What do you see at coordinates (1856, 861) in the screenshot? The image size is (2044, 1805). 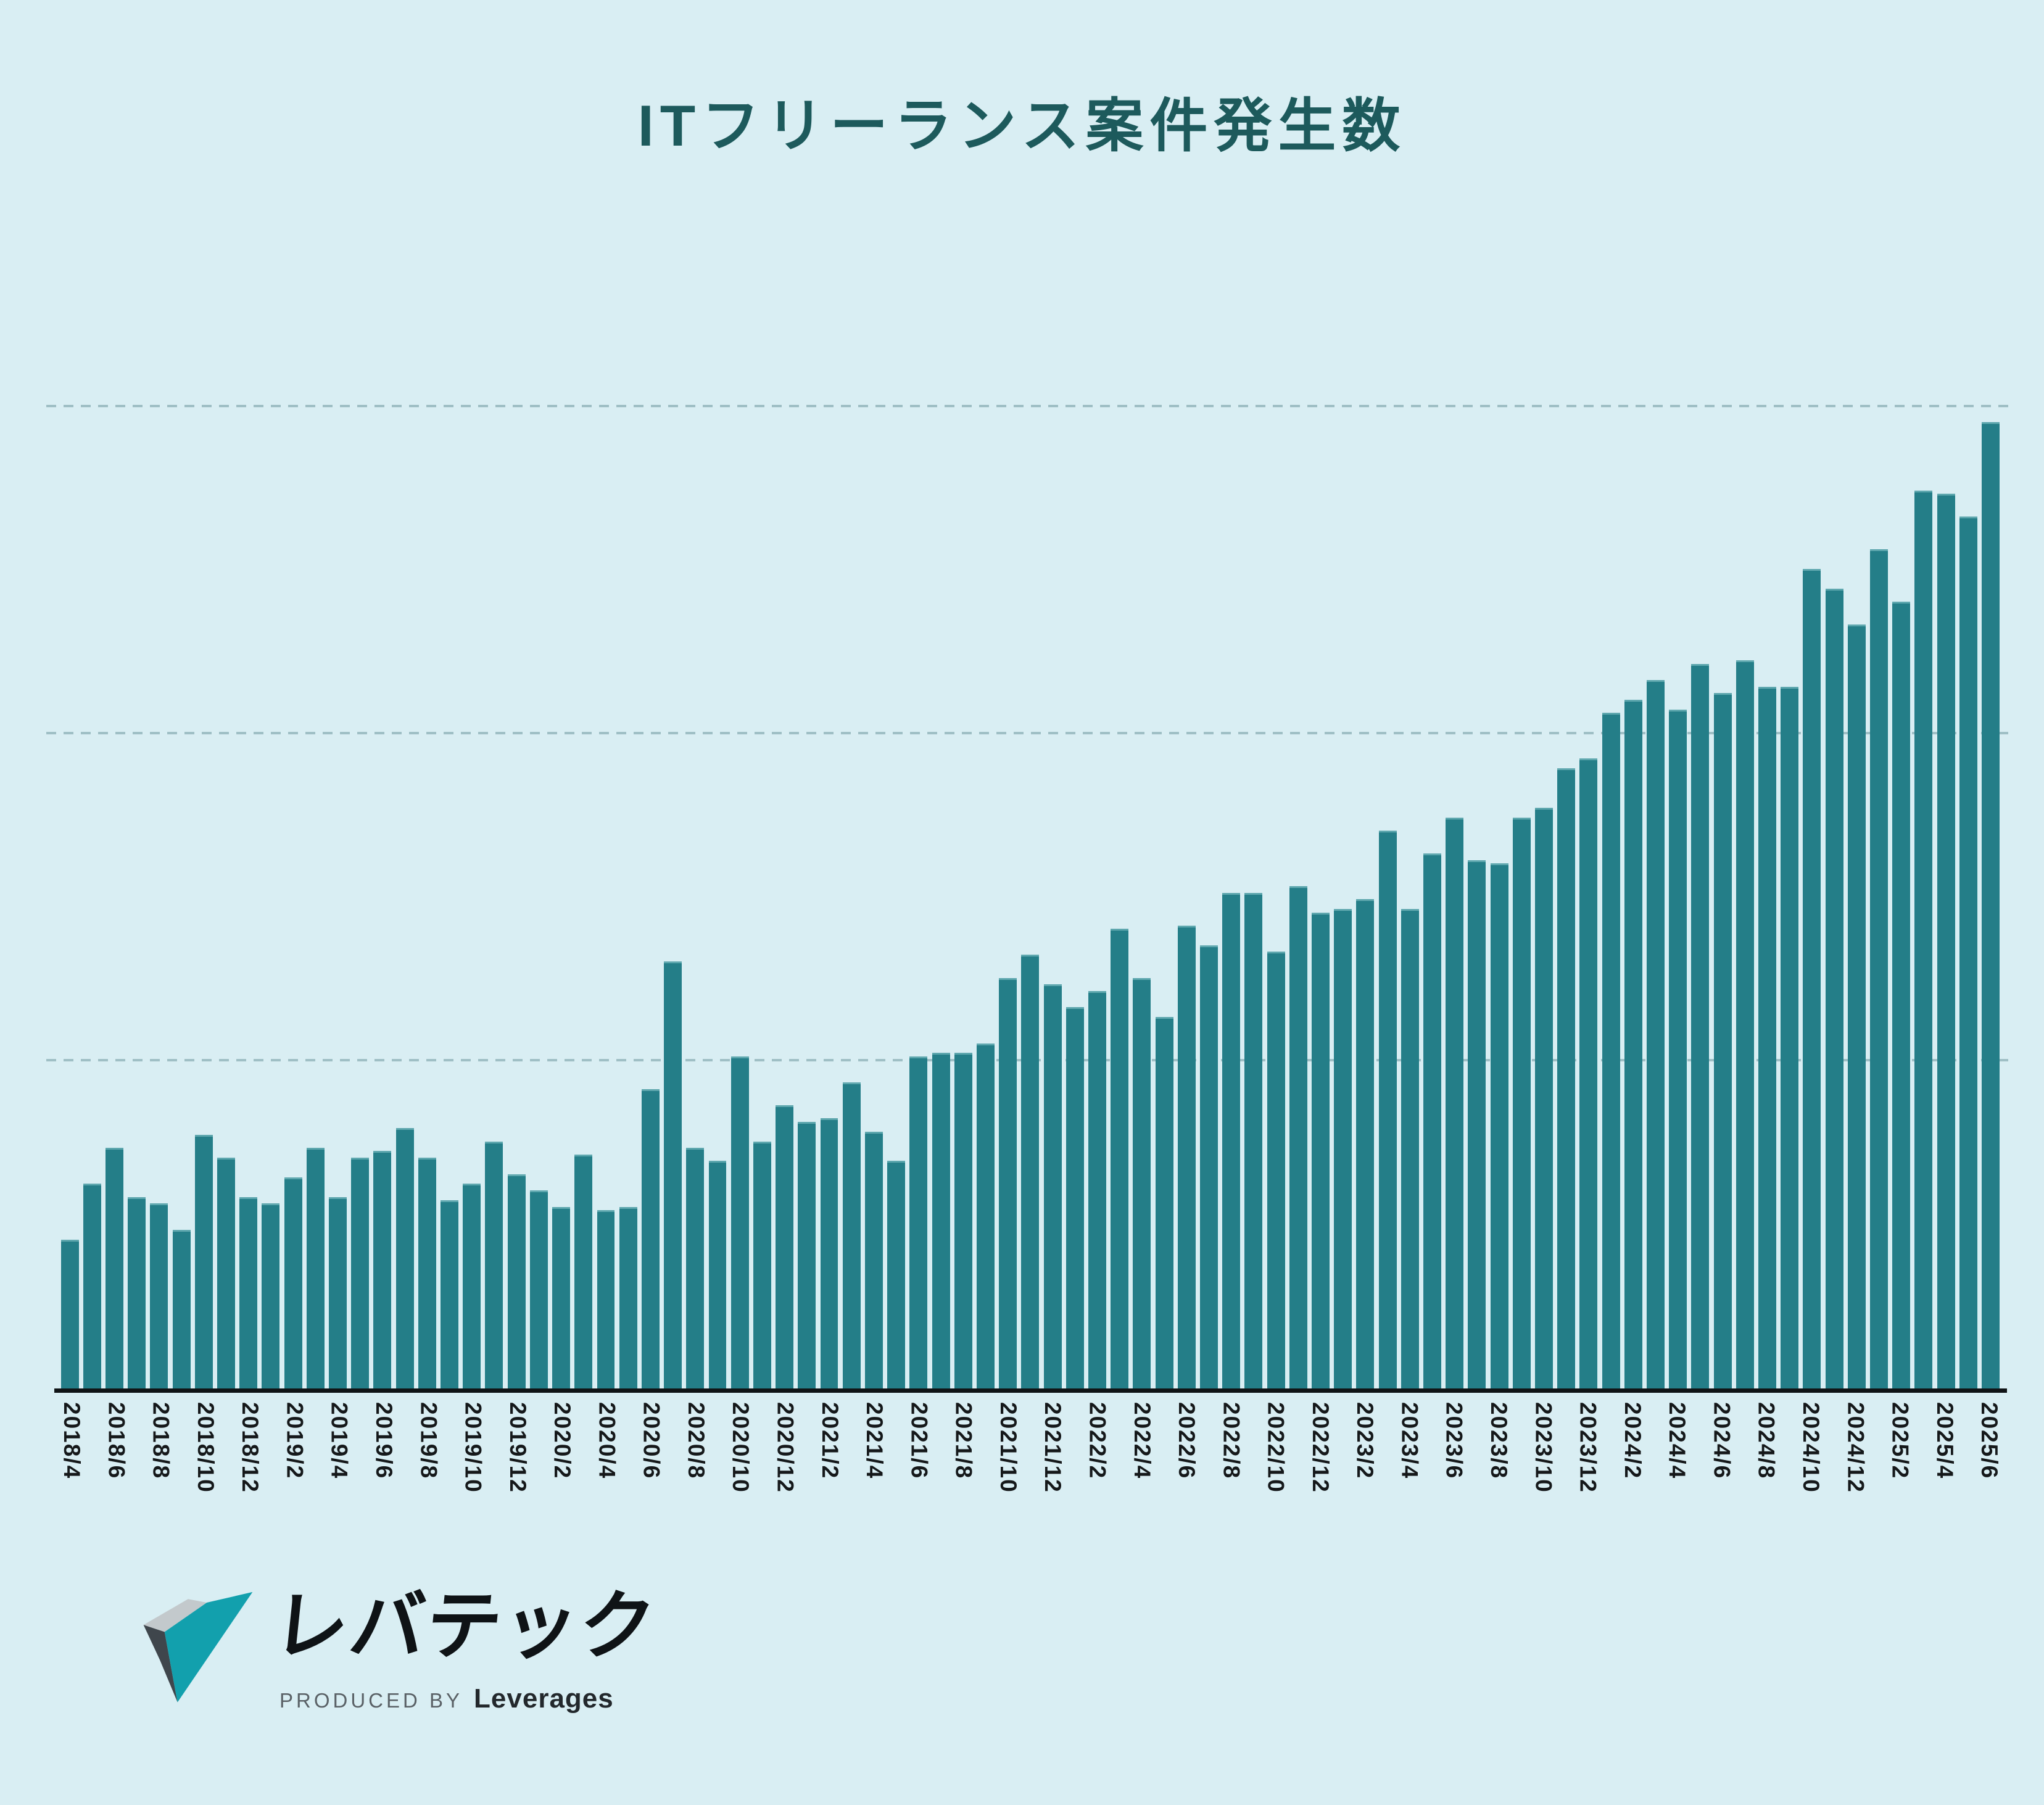 I see `bar-slot-2024/12` at bounding box center [1856, 861].